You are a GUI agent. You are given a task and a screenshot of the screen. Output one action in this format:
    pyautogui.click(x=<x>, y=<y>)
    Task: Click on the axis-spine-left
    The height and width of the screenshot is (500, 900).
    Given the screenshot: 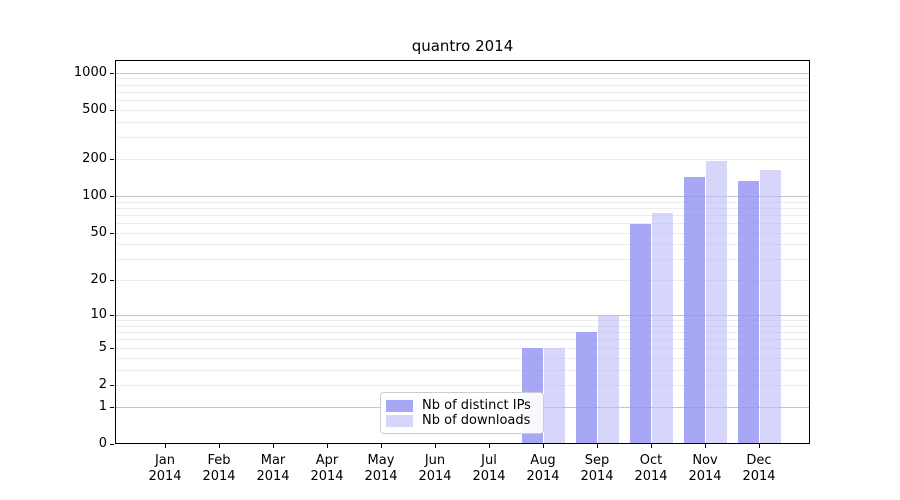 What is the action you would take?
    pyautogui.click(x=115, y=252)
    